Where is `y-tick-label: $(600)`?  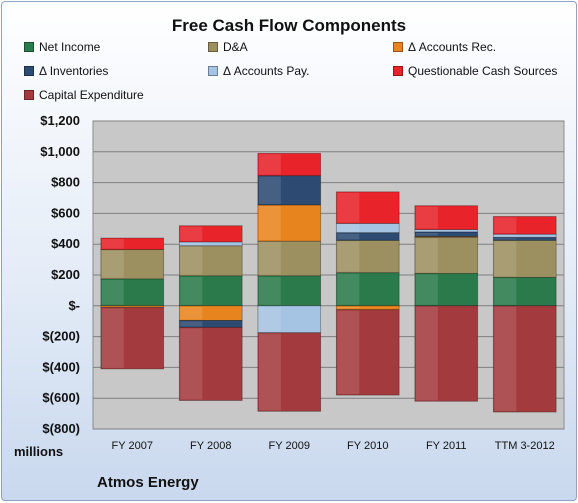 y-tick-label: $(600) is located at coordinates (61, 397).